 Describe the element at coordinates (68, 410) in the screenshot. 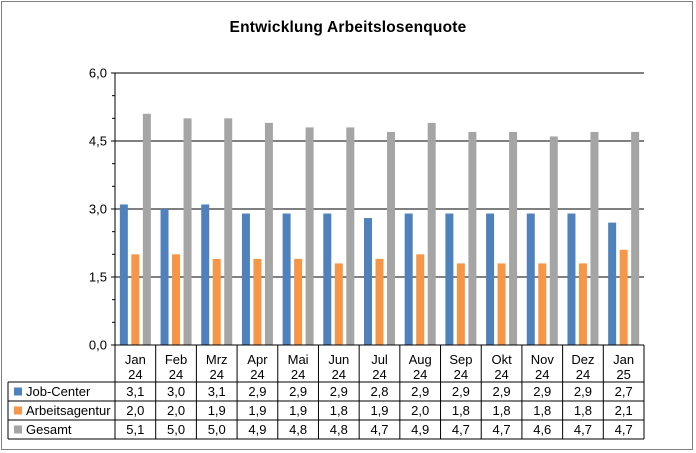

I see `legend-label: Arbeitsagentur` at that location.